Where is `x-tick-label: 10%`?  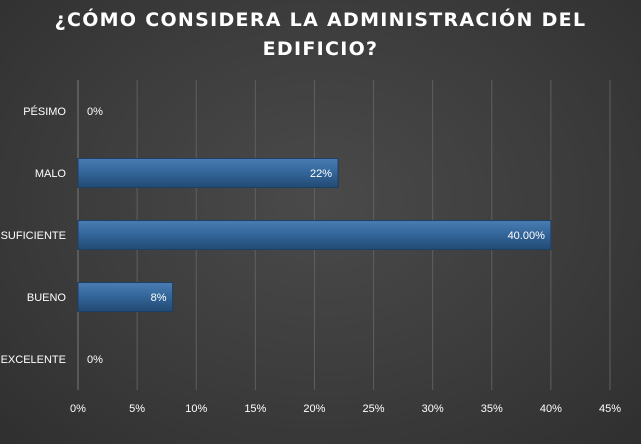 x-tick-label: 10% is located at coordinates (196, 409).